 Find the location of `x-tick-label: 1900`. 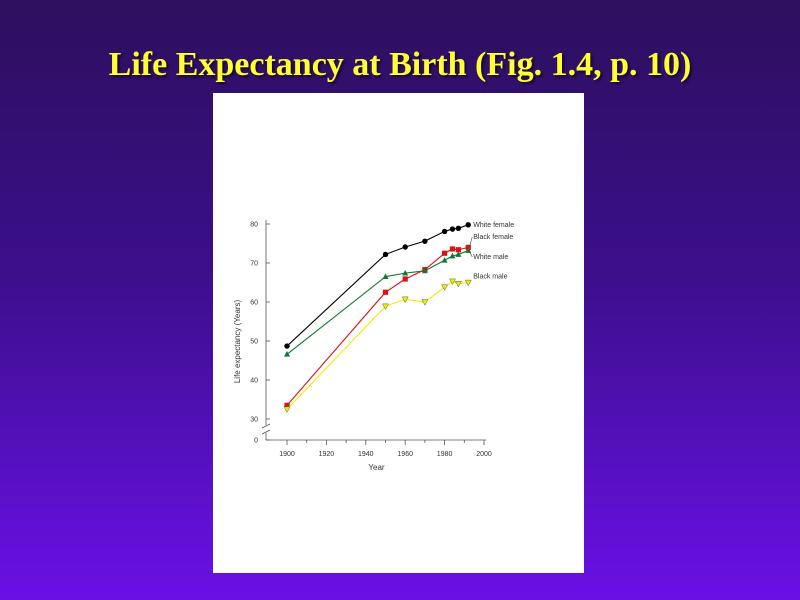

x-tick-label: 1900 is located at coordinates (287, 454).